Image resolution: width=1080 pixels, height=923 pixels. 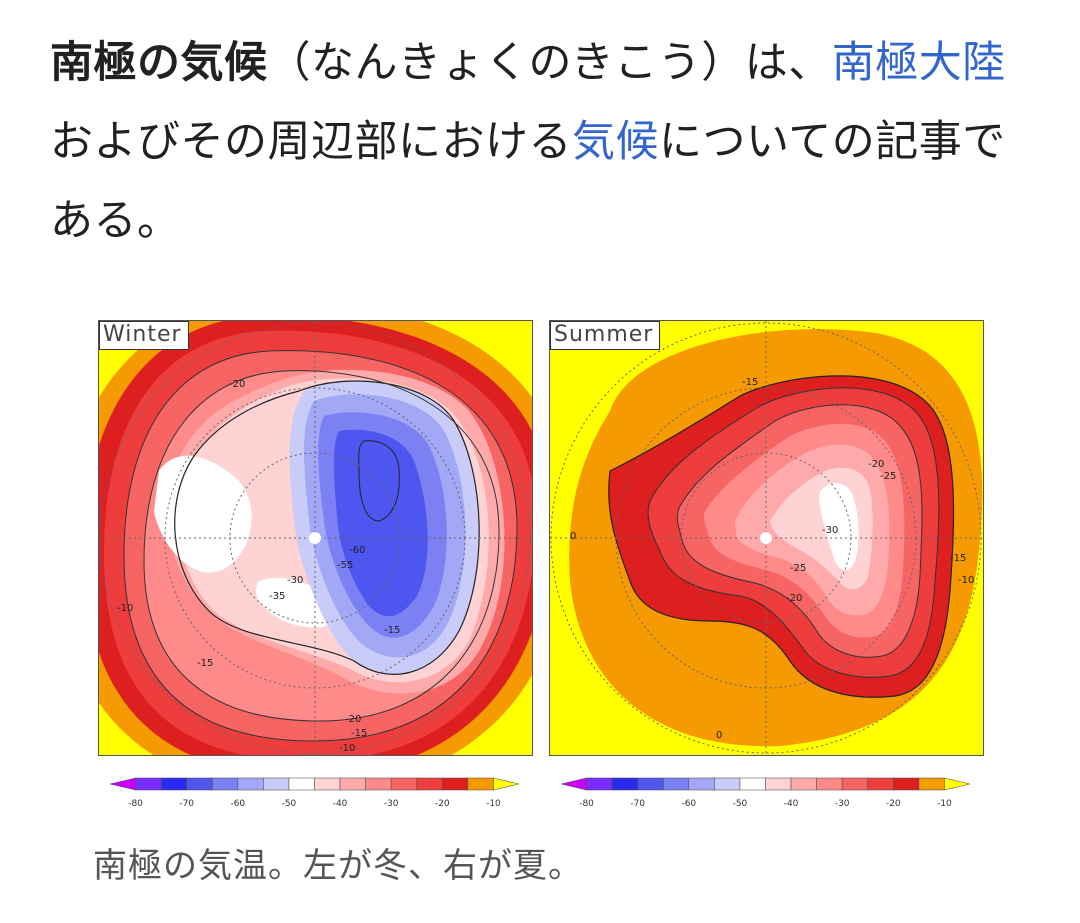 I want to click on winter-contour-label: -30, so click(x=295, y=580).